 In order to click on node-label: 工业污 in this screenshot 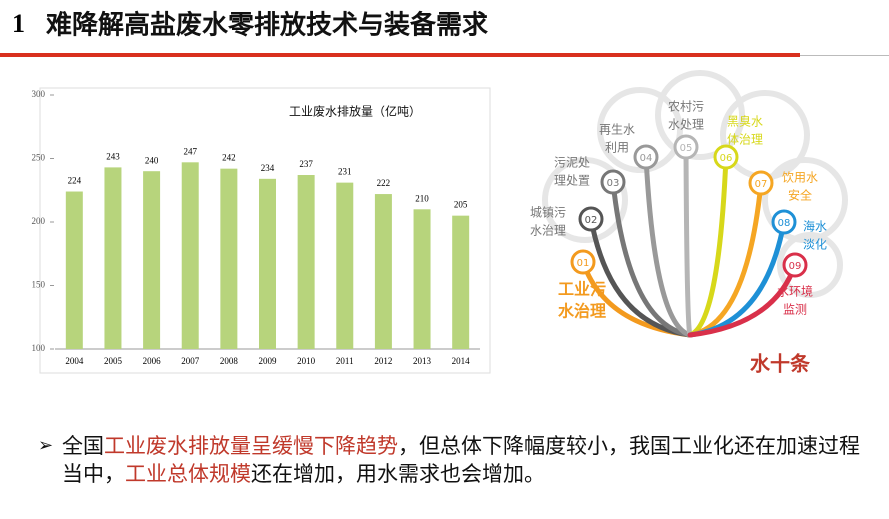, I will do `click(582, 289)`.